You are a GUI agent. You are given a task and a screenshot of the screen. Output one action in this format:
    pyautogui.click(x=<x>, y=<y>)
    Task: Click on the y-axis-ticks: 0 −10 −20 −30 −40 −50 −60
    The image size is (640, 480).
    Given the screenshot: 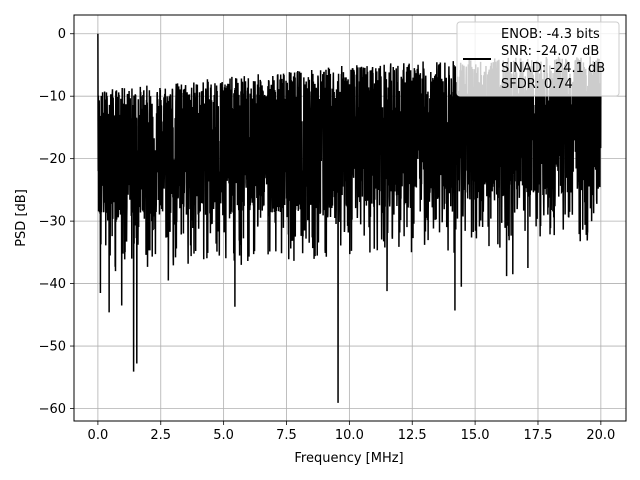 What is the action you would take?
    pyautogui.click(x=56, y=222)
    